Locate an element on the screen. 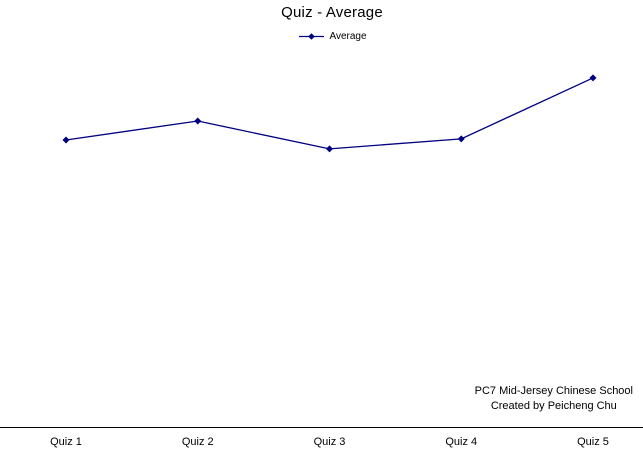 This screenshot has width=643, height=459. x-axis-label: Quiz 2 is located at coordinates (197, 442).